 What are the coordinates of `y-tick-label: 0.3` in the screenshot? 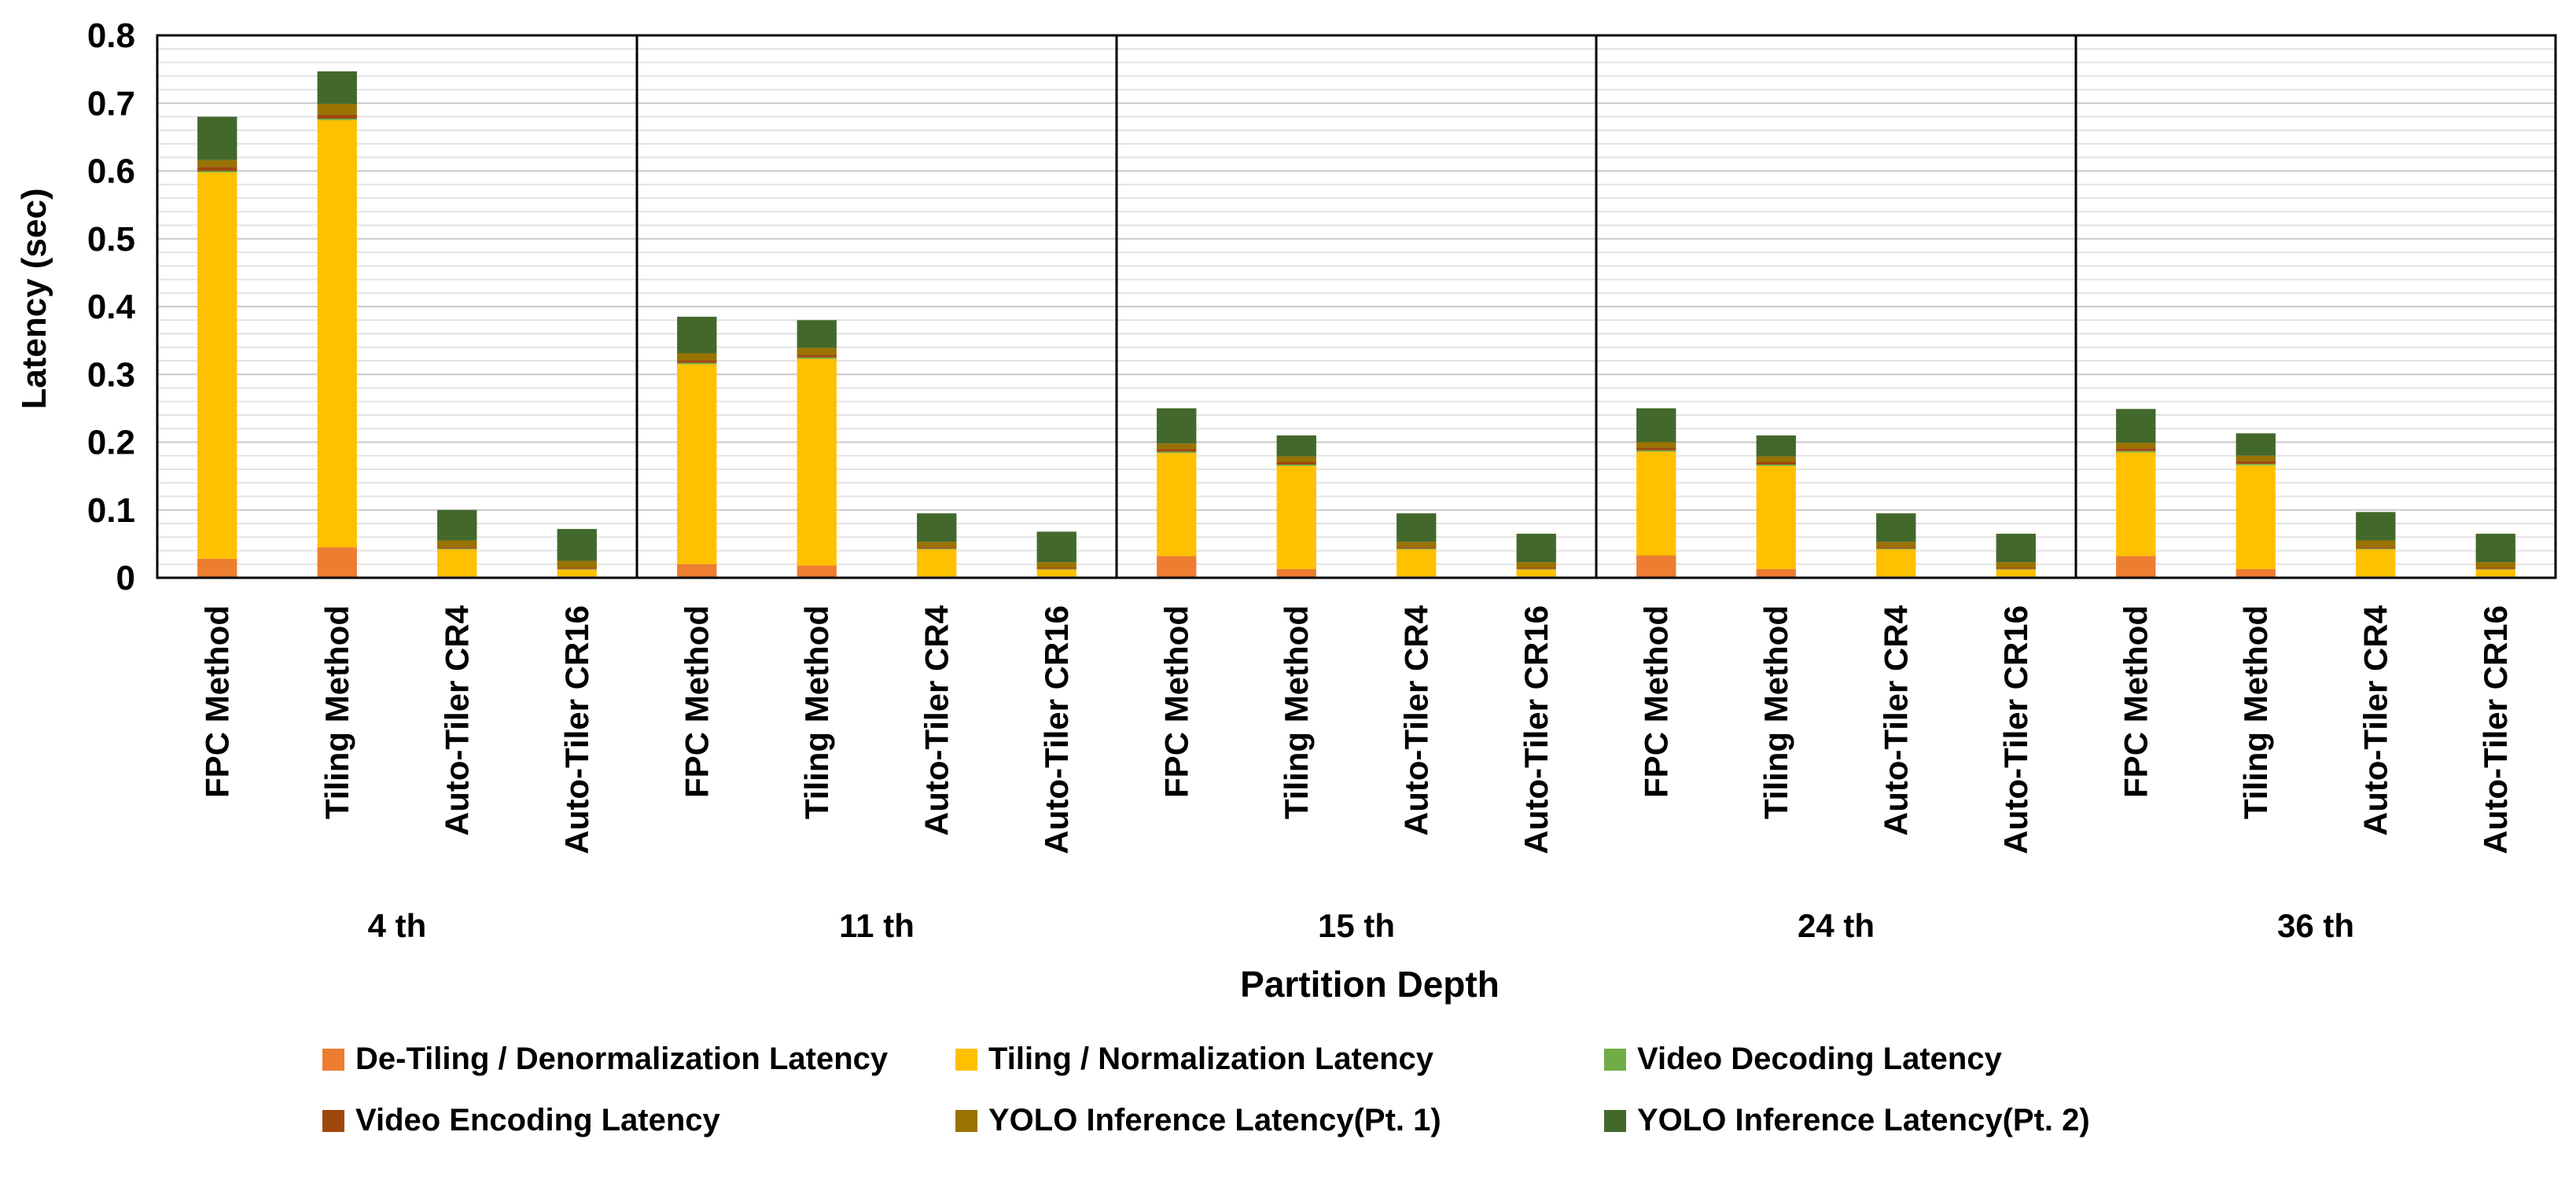 It's located at (111, 374).